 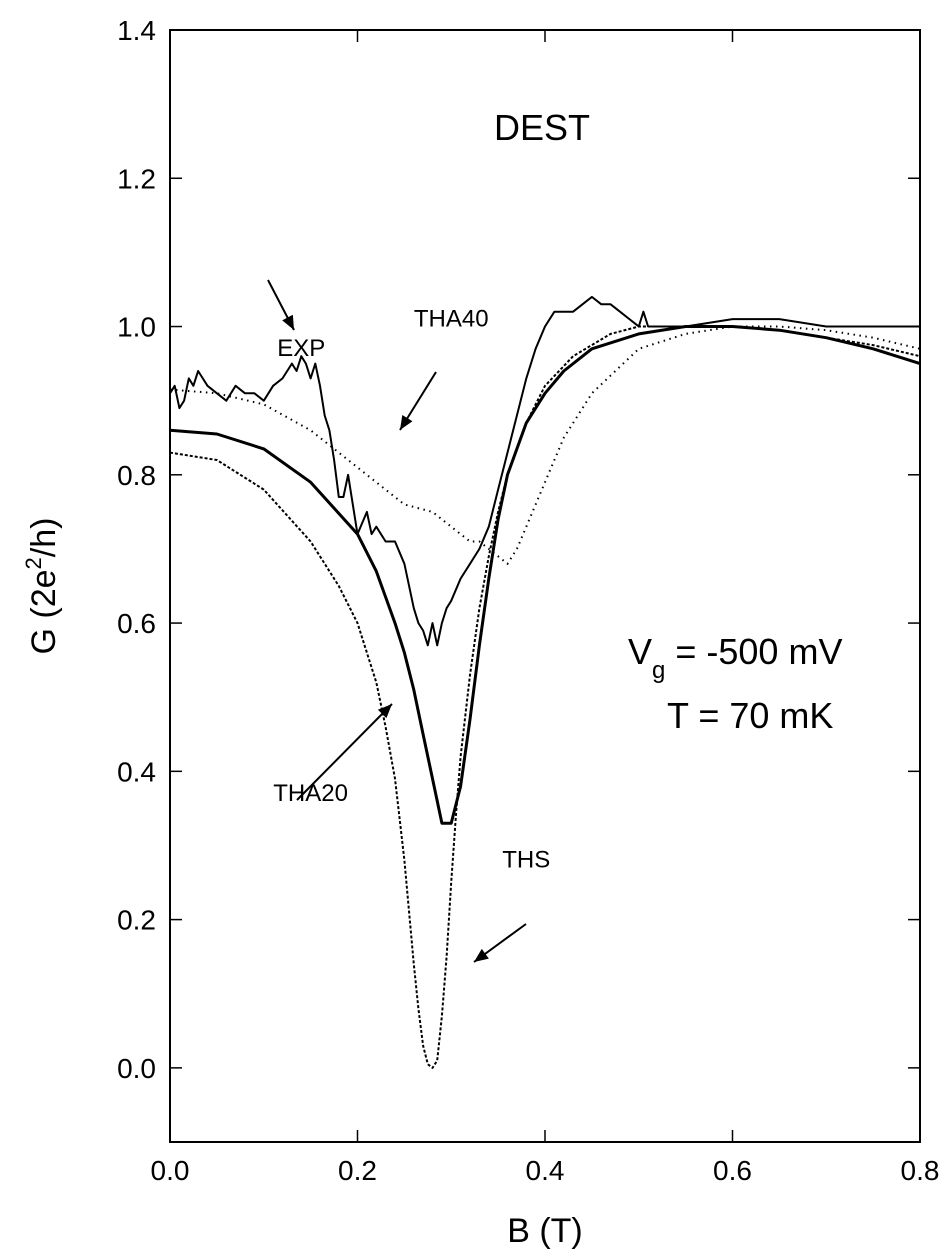 I want to click on y-tick-label: 1.4, so click(x=136, y=30).